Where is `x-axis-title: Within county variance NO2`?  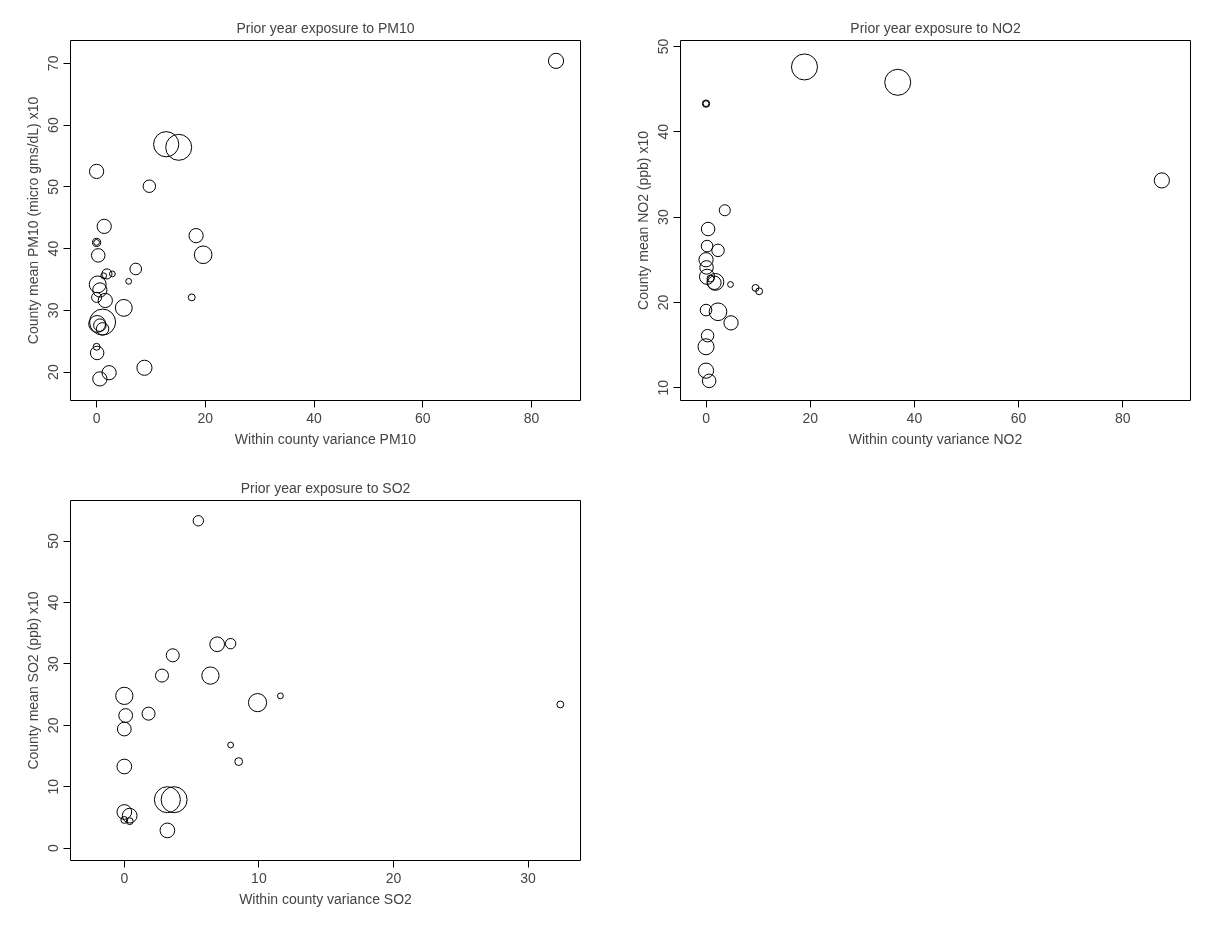
x-axis-title: Within county variance NO2 is located at coordinates (935, 438).